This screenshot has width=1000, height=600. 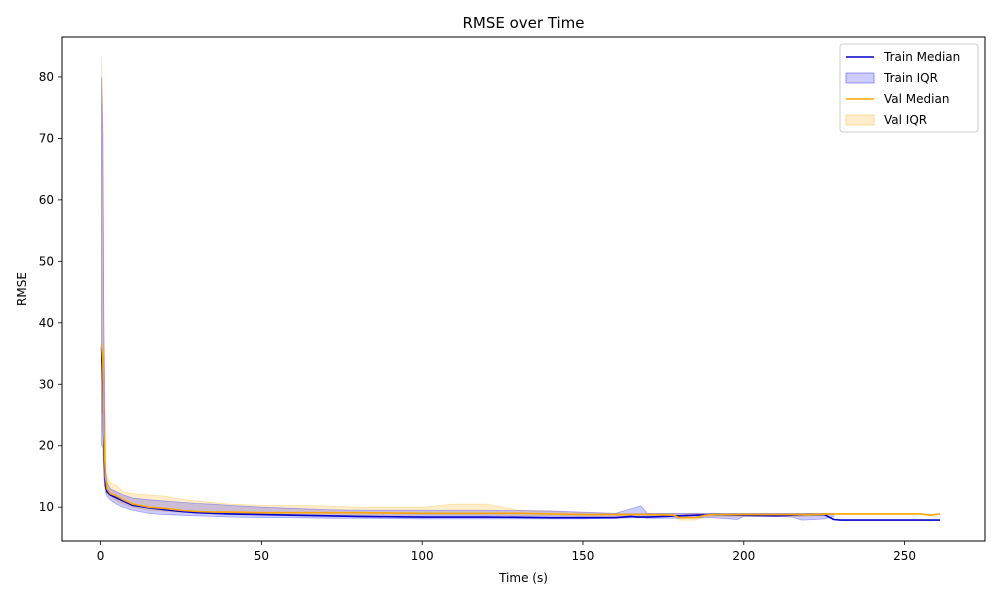 I want to click on x-axis-label: Time (s), so click(x=523, y=578).